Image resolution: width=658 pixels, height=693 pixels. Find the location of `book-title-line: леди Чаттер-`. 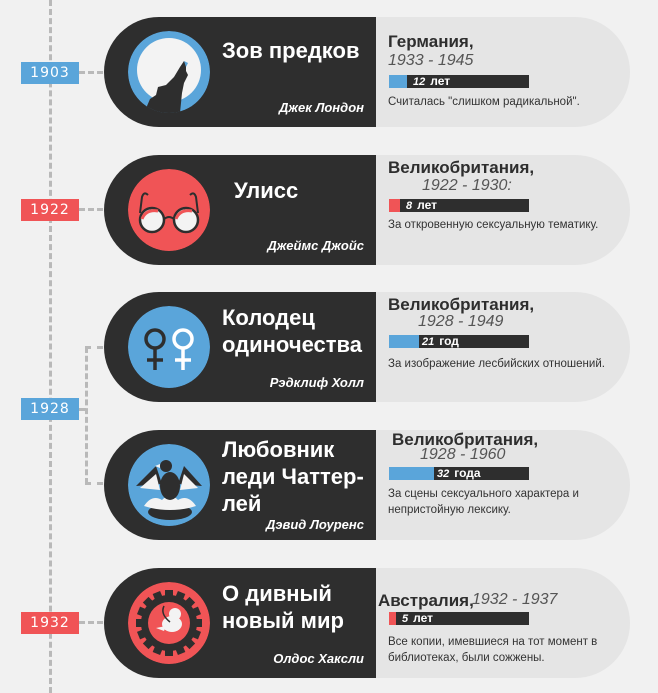

book-title-line: леди Чаттер- is located at coordinates (293, 476).